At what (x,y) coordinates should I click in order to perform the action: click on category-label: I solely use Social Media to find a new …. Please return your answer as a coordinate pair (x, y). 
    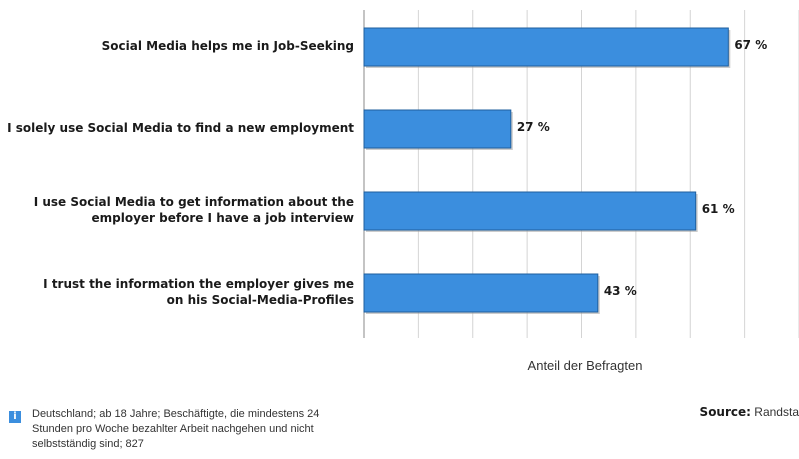
    Looking at the image, I should click on (177, 128).